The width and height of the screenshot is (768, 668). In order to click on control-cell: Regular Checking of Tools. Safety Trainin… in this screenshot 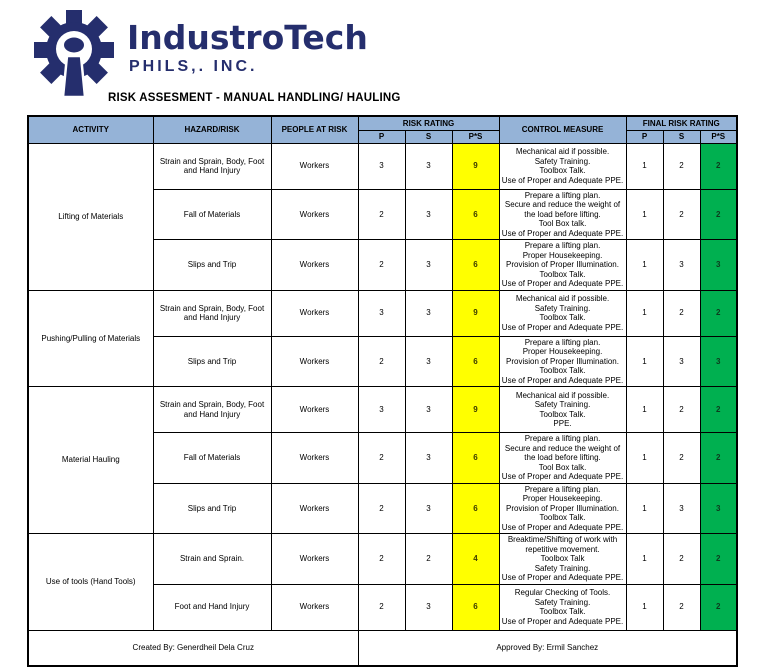, I will do `click(562, 607)`.